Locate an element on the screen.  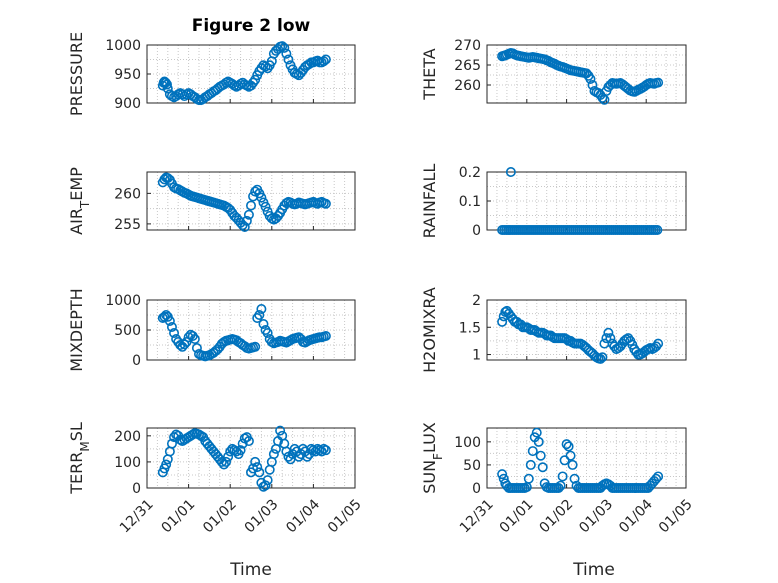
terr_msl-xtick-label: 12/31 is located at coordinates (137, 516).